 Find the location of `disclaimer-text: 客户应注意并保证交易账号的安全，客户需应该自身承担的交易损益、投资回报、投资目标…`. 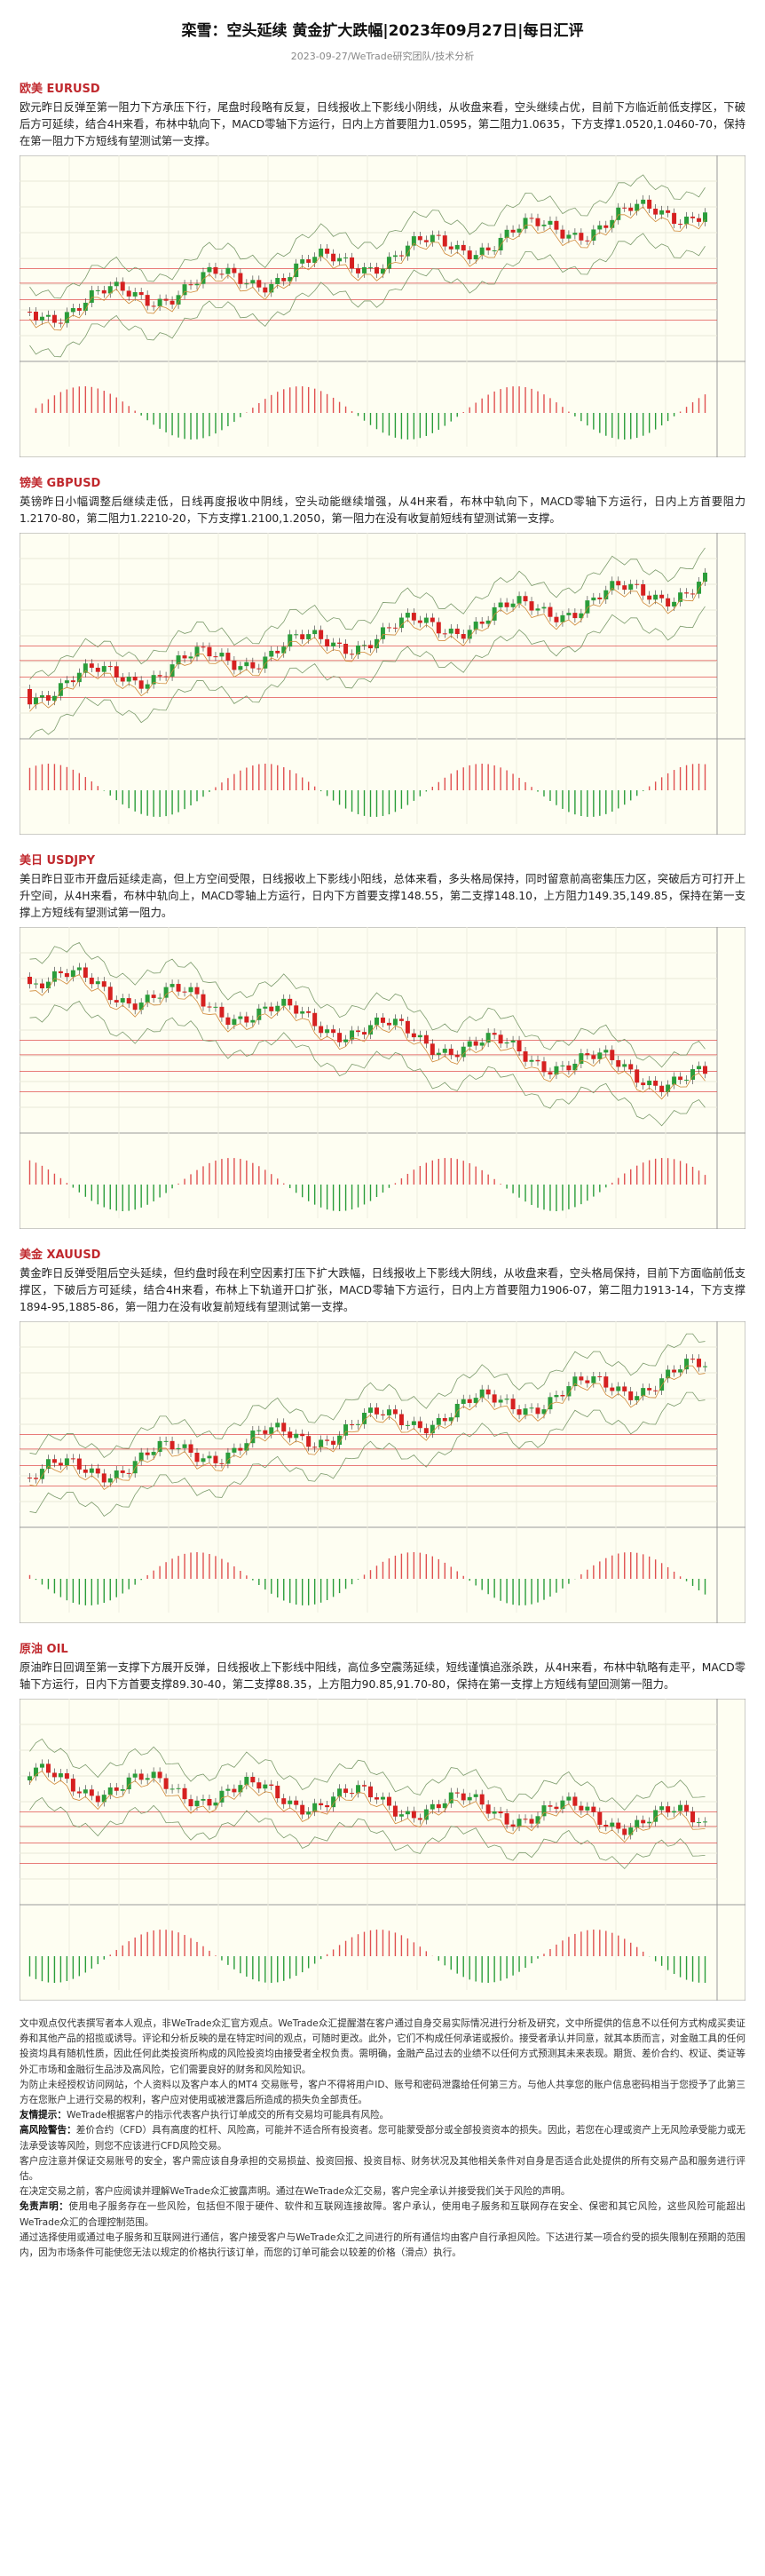

disclaimer-text: 客户应注意并保证交易账号的安全，客户需应该自身承担的交易损益、投资回报、投资目标… is located at coordinates (382, 2169).